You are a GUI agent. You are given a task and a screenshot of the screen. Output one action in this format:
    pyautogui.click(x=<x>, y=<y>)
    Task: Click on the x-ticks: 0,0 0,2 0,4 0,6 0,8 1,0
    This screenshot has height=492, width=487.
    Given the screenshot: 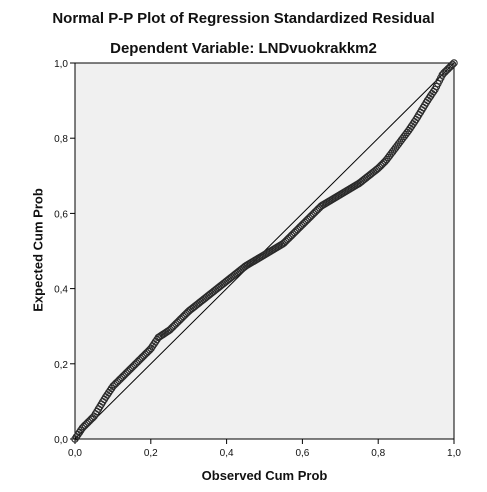 What is the action you would take?
    pyautogui.click(x=264, y=449)
    